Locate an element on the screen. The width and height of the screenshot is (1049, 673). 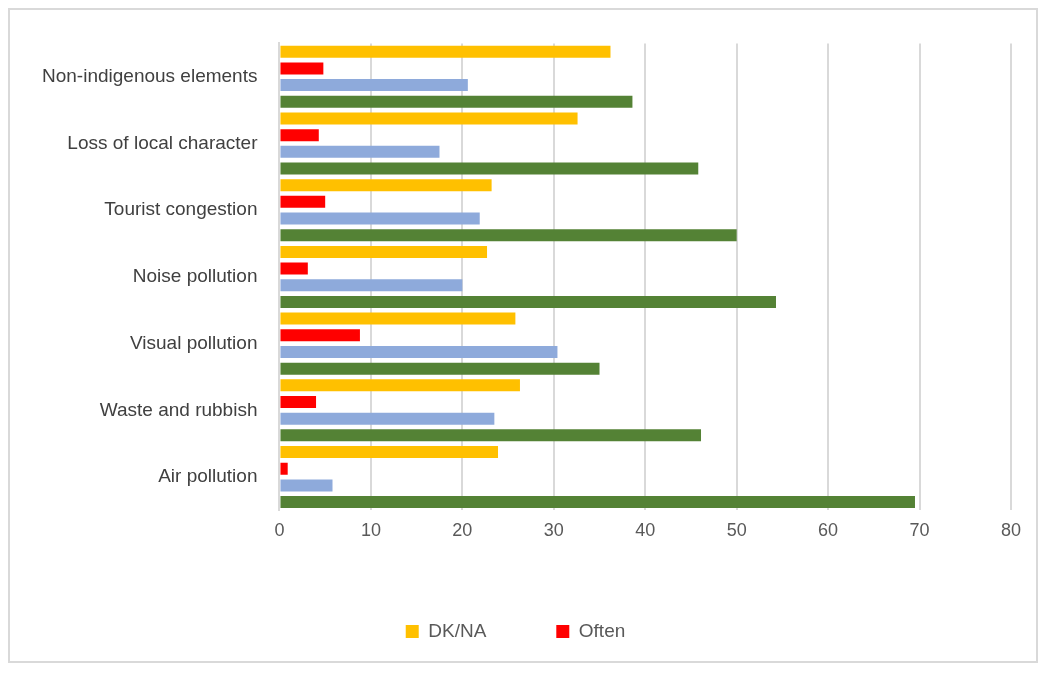
y-tick-label: Loss of local character is located at coordinates (163, 142).